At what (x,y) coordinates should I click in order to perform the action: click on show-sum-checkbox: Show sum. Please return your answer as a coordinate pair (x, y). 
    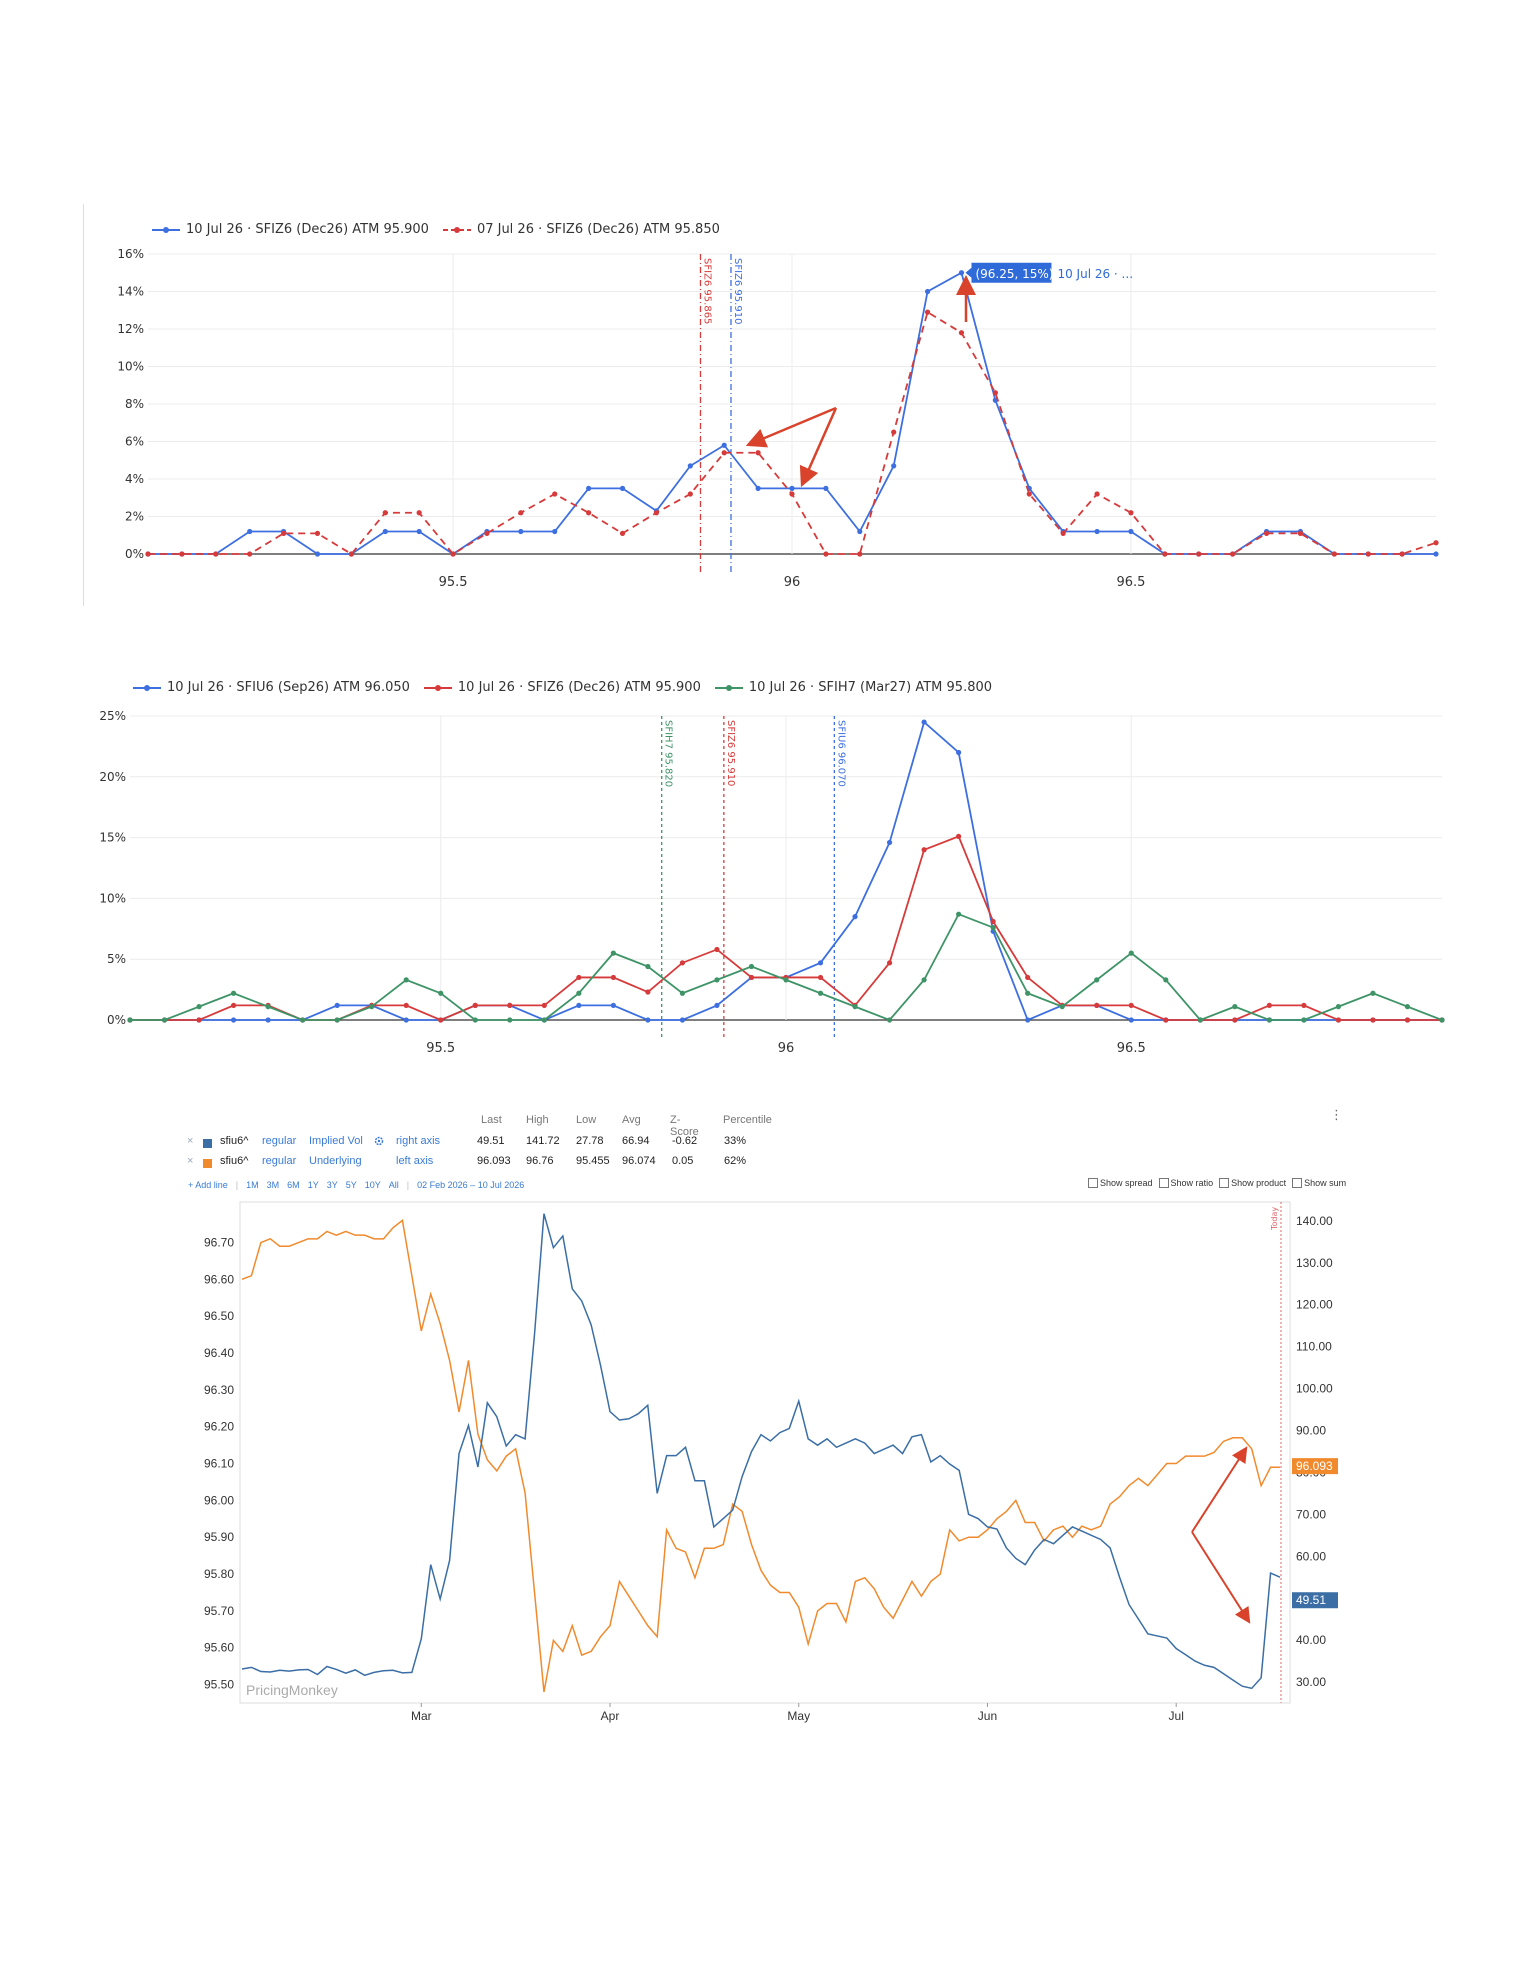
    Looking at the image, I should click on (1319, 1183).